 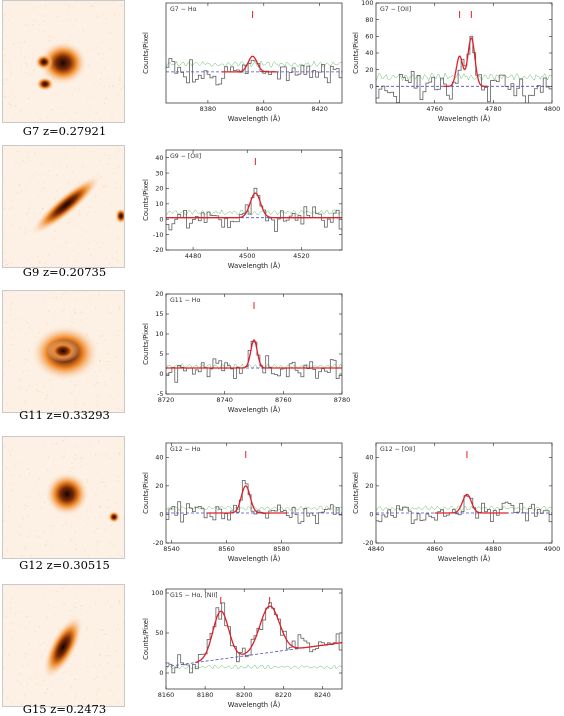 I want to click on error-spectrum-line, so click(x=254, y=64).